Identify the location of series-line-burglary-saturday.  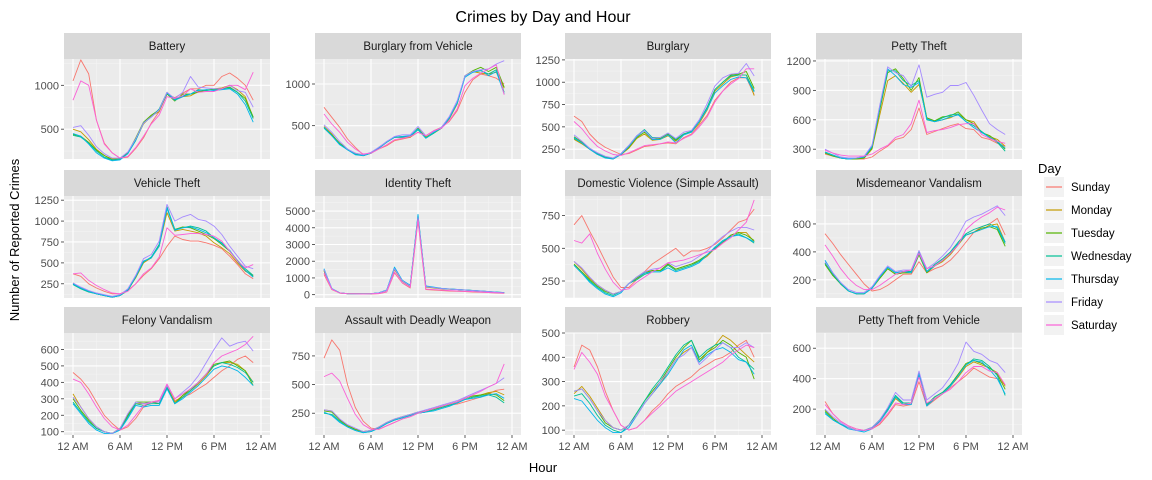
(664, 112).